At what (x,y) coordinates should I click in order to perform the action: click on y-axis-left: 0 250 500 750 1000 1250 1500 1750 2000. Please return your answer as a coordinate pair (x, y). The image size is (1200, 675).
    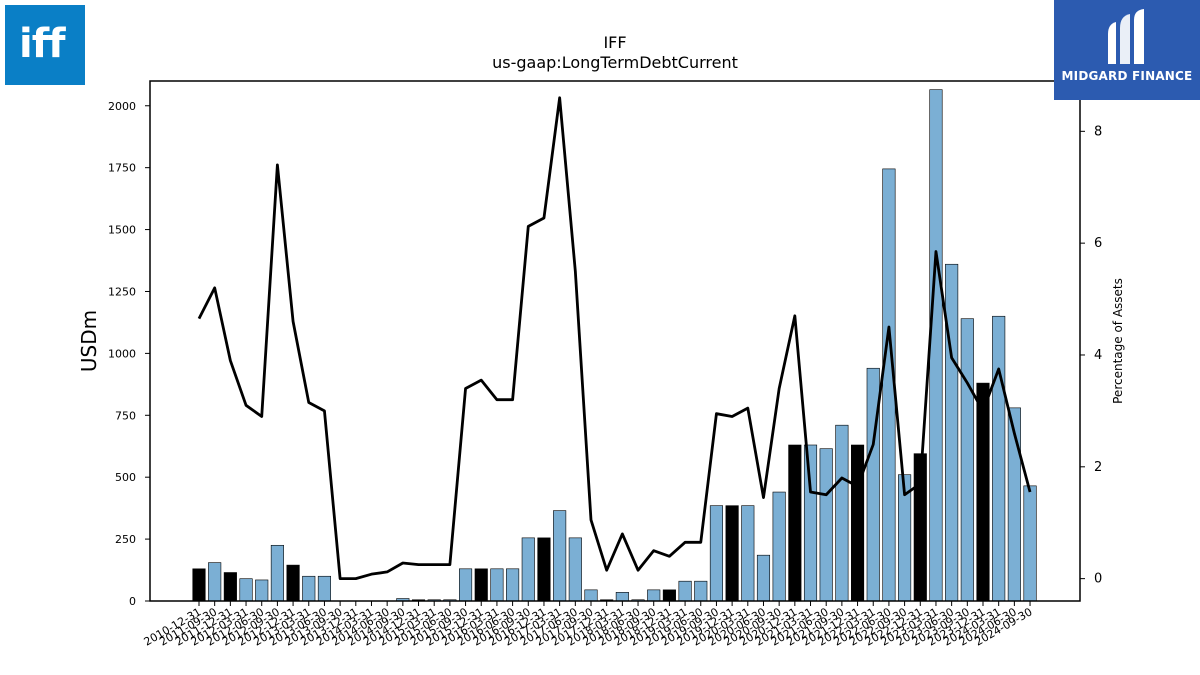
    Looking at the image, I should click on (129, 354).